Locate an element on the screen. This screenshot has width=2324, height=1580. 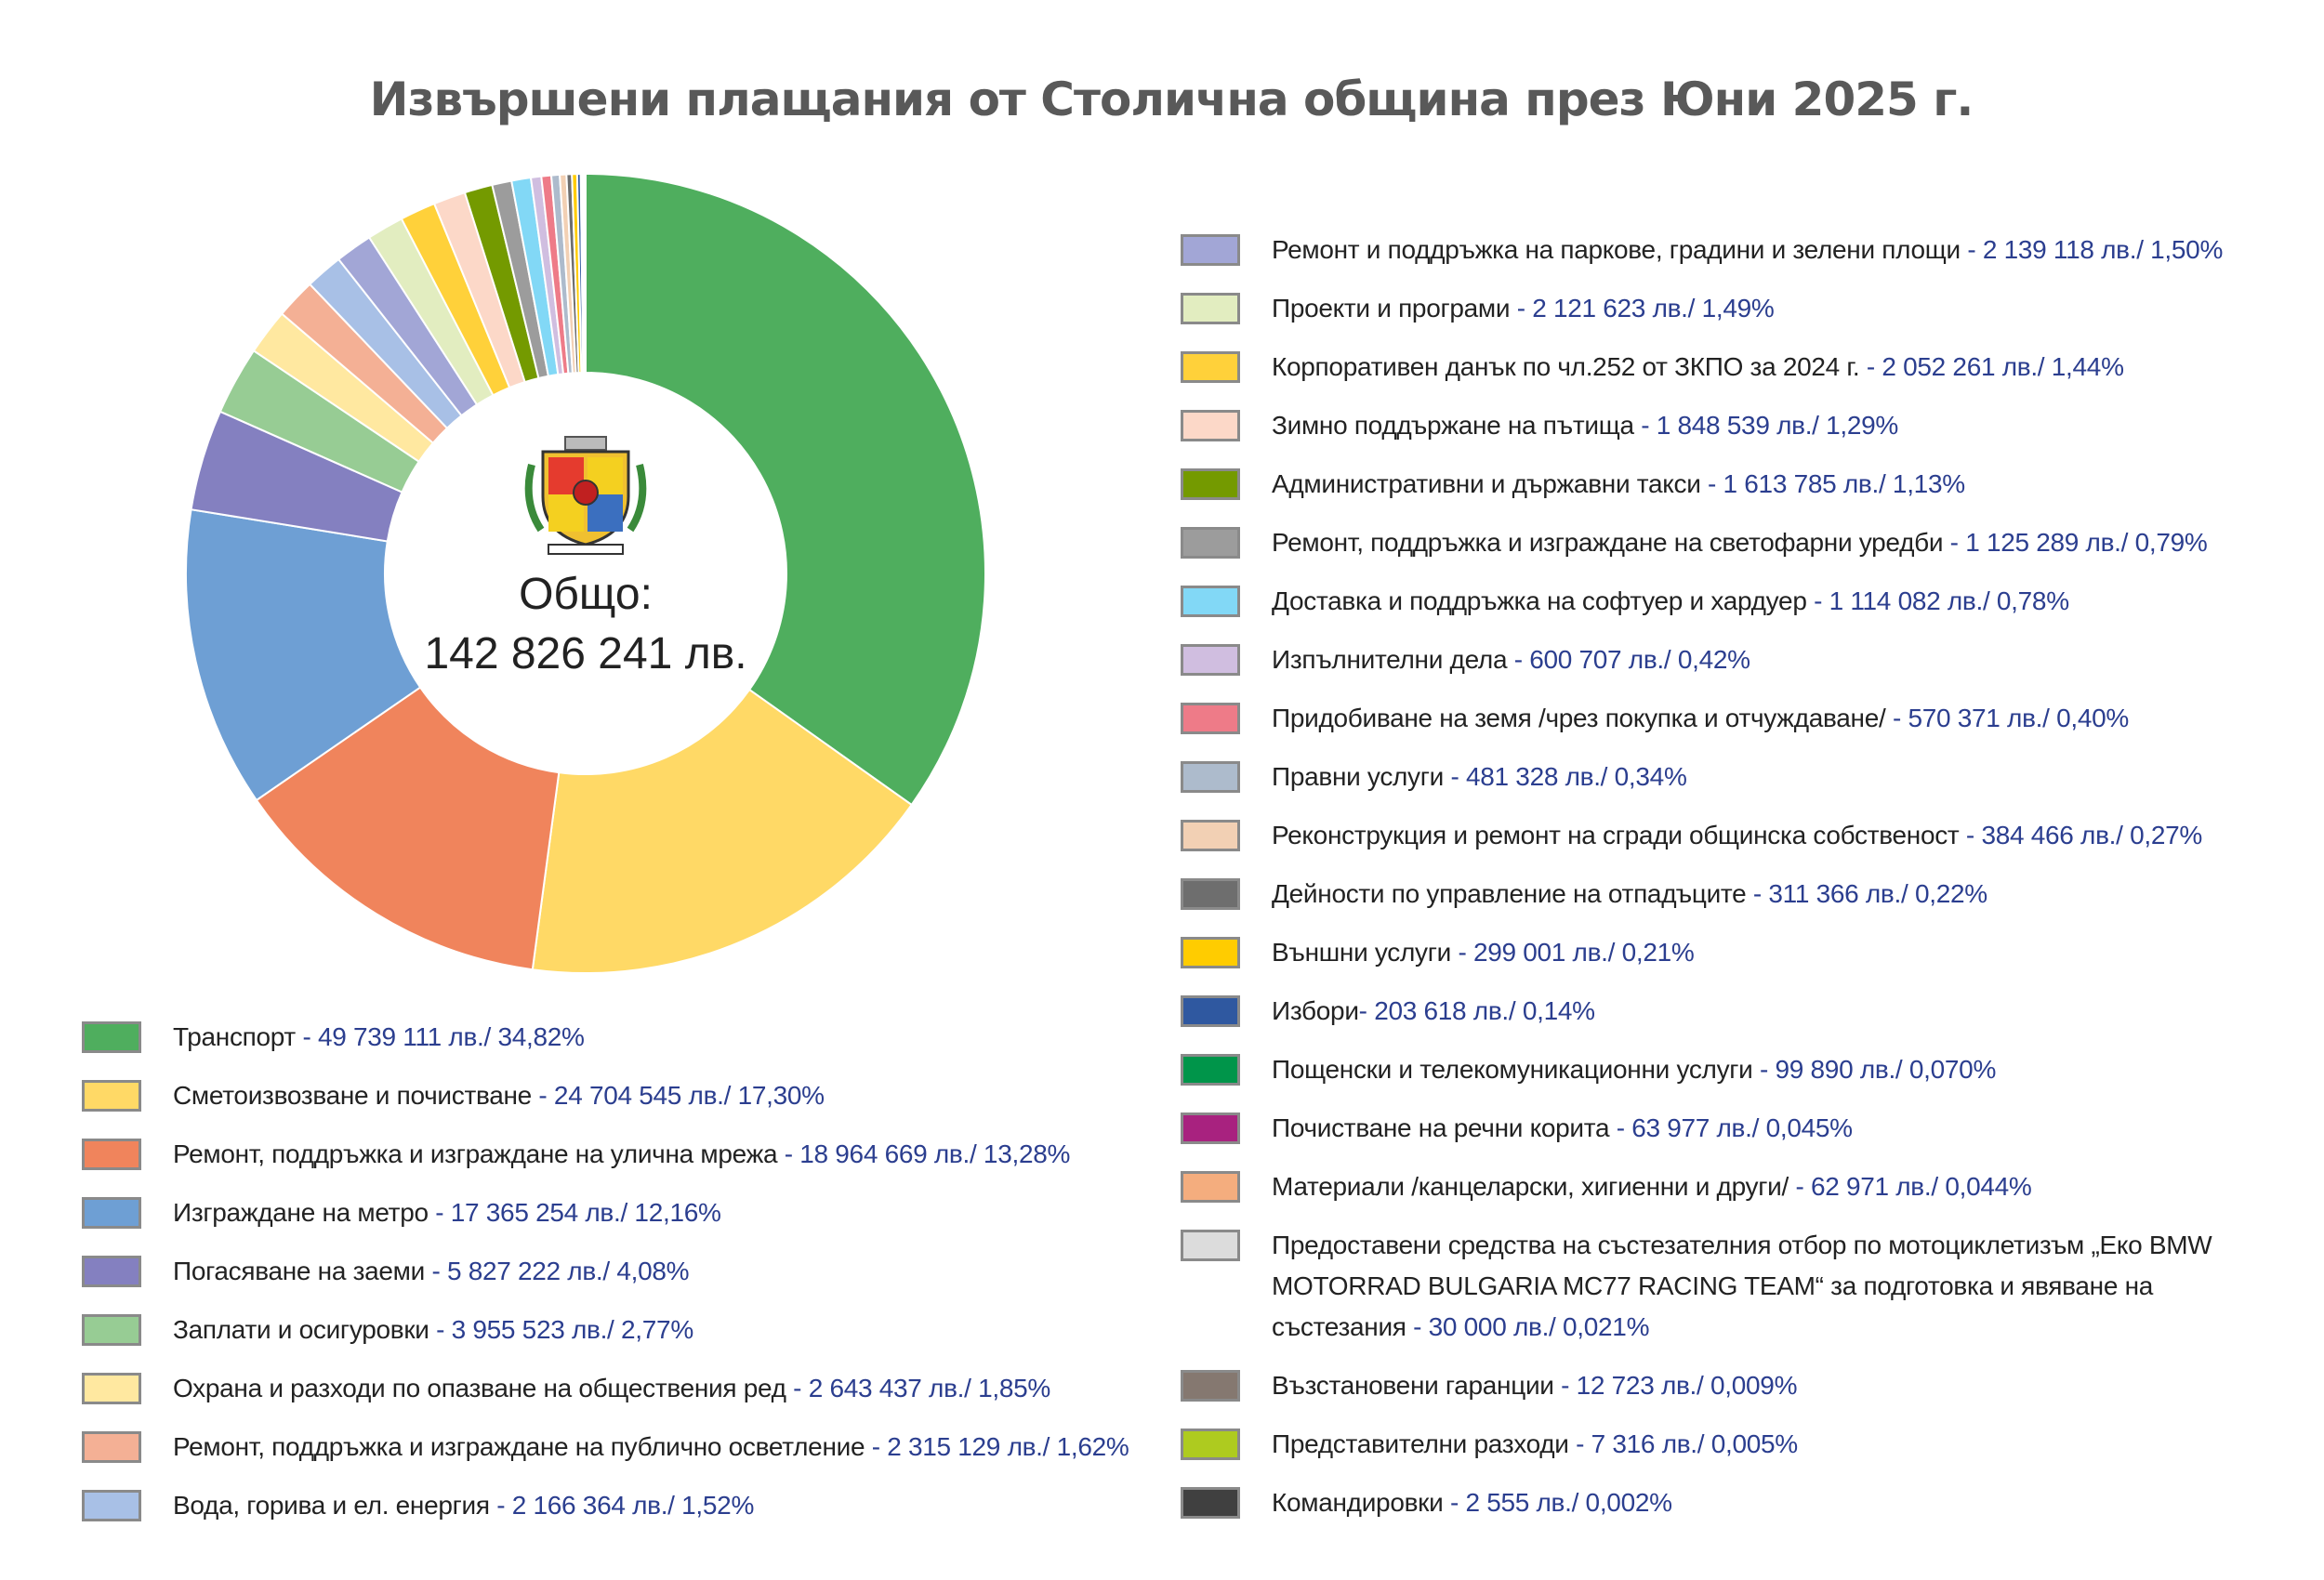
legend-value: 570 371 лв./ 0,40% is located at coordinates (2018, 717).